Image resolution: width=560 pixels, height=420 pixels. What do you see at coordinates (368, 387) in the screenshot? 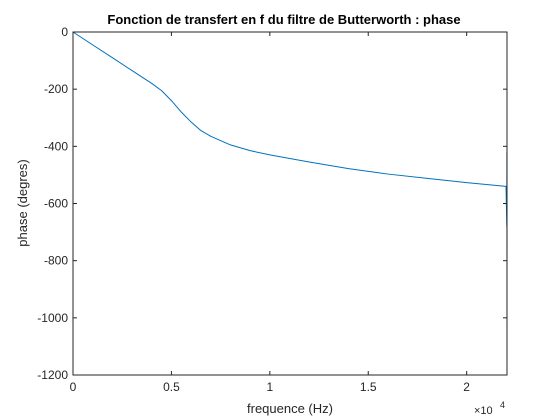
I see `x-tick-label: 1.5` at bounding box center [368, 387].